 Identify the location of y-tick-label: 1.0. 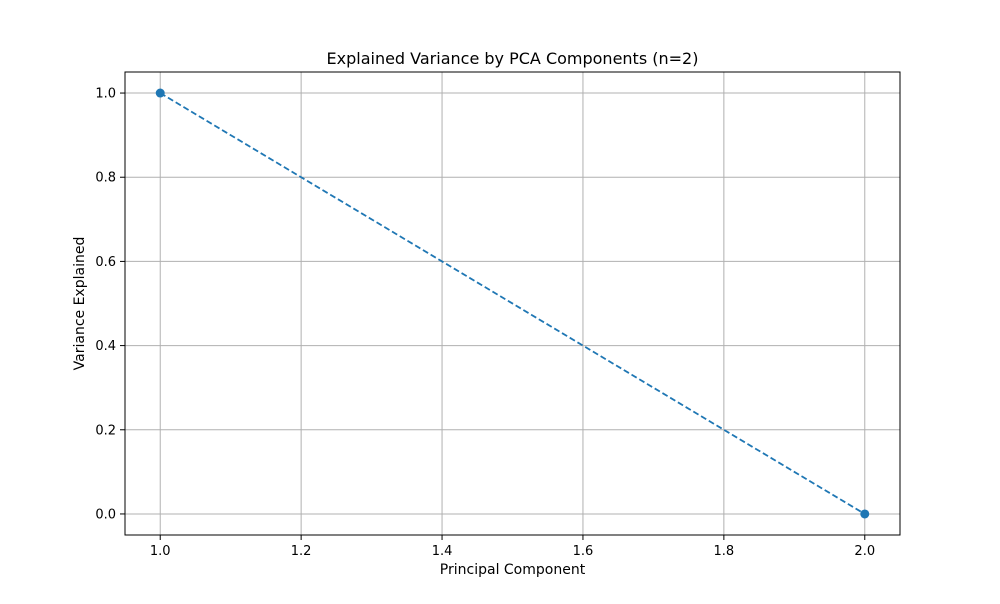
(105, 94).